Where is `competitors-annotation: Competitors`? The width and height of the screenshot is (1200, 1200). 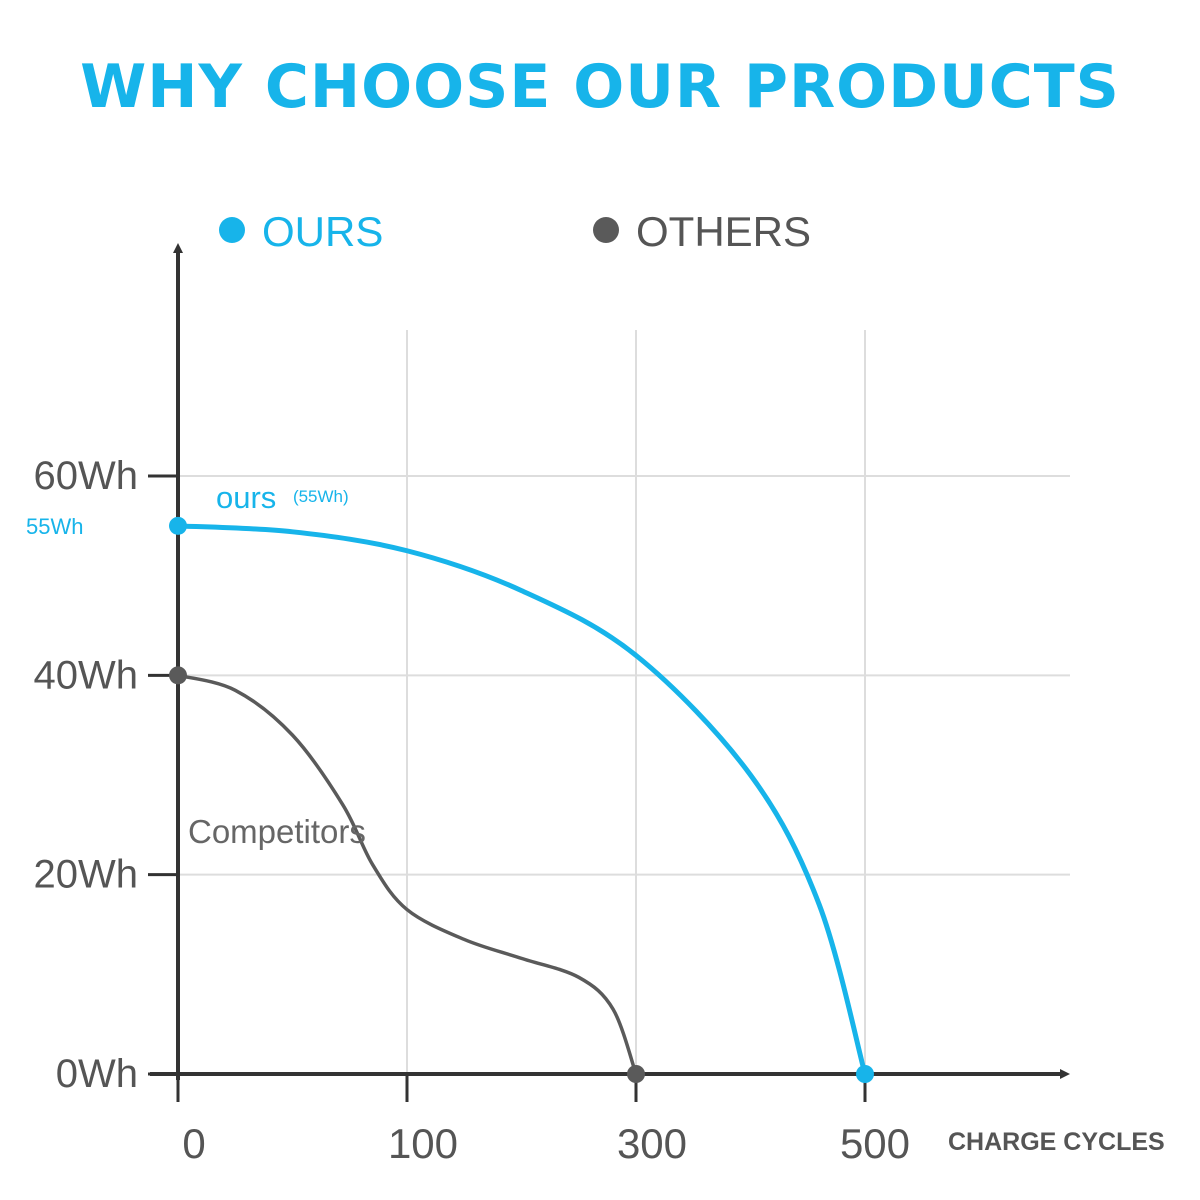 competitors-annotation: Competitors is located at coordinates (277, 831).